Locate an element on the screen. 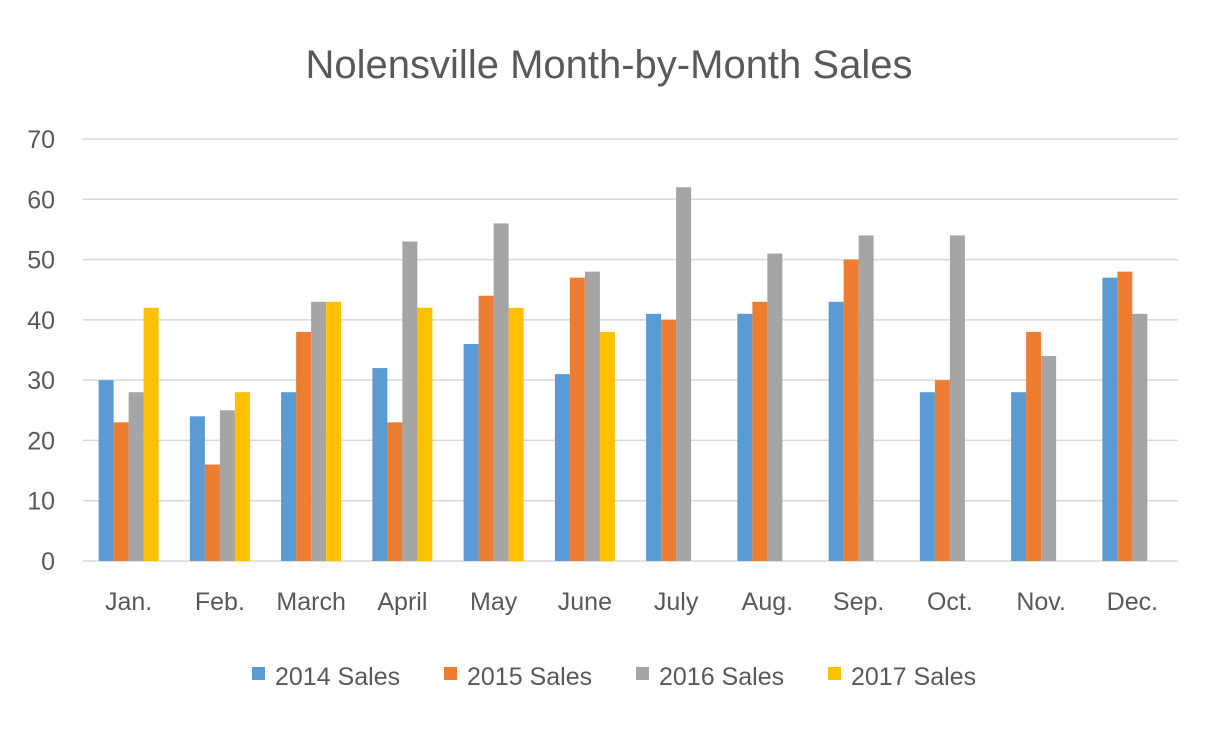 Image resolution: width=1222 pixels, height=734 pixels. bar-2017-sales-may is located at coordinates (516, 434).